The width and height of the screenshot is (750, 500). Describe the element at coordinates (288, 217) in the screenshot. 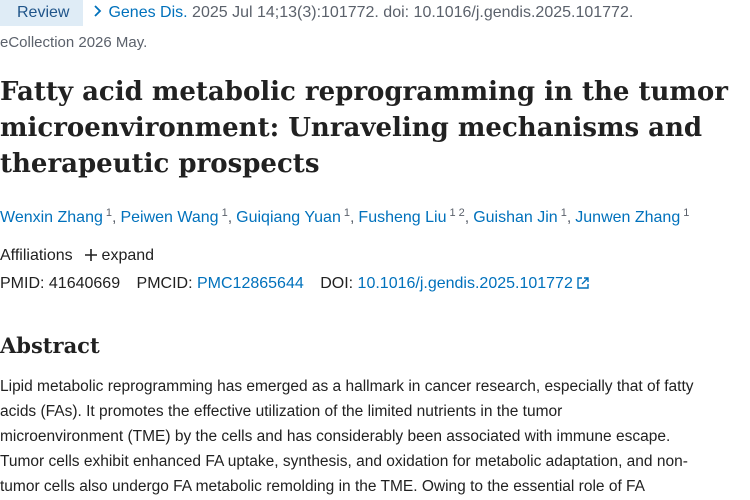

I see `author-name: Guiqiang Yuan` at that location.